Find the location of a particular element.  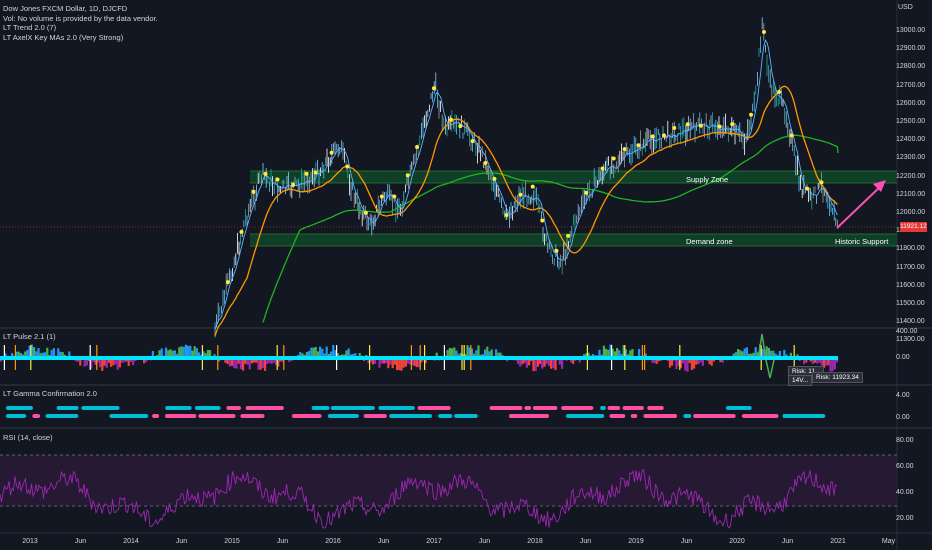

rsi-tick-60: 60.00 is located at coordinates (905, 466).